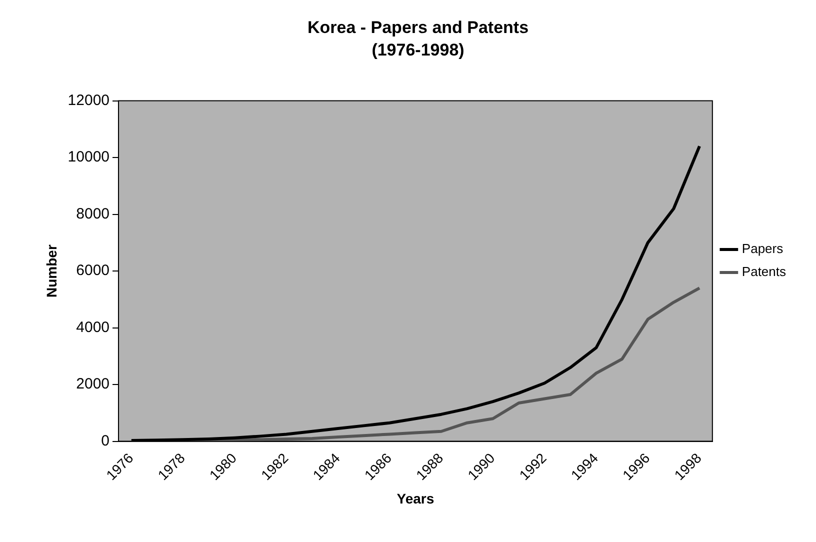 This screenshot has height=542, width=816. What do you see at coordinates (418, 27) in the screenshot?
I see `chart-title: Korea - Papers and Patents` at bounding box center [418, 27].